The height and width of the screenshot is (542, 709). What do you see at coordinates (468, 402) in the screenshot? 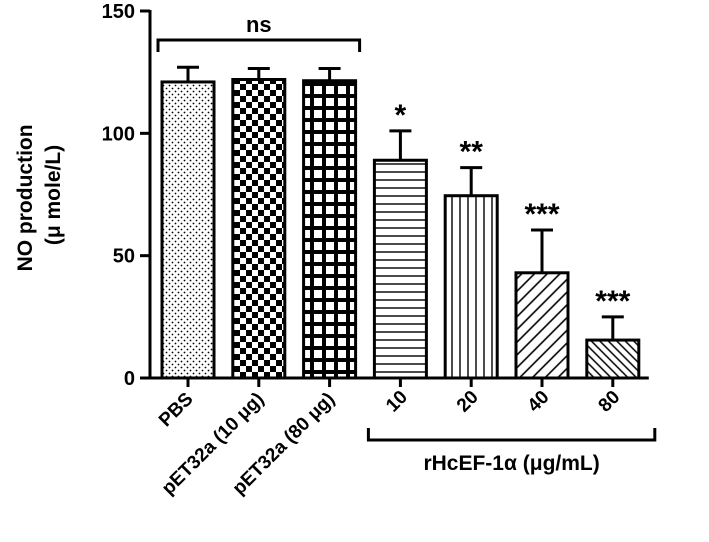
I see `x-tick-label: 20` at bounding box center [468, 402].